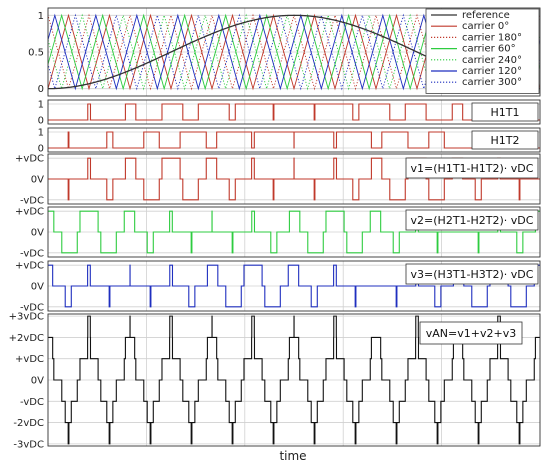 The image size is (550, 468). I want to click on legend-label-3: carrier 60°, so click(489, 49).